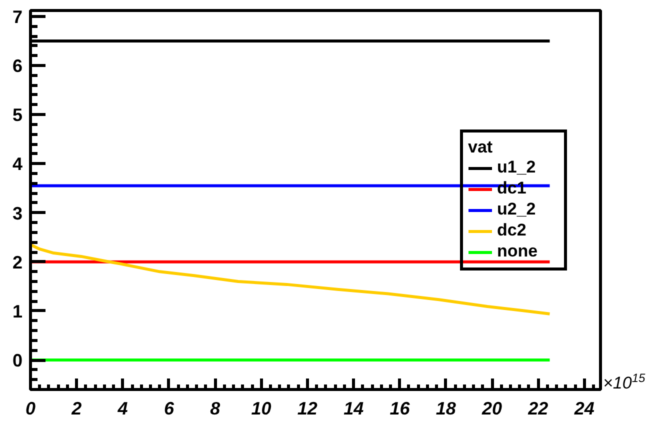 The image size is (651, 429). What do you see at coordinates (17, 16) in the screenshot?
I see `y-tick-label: 7` at bounding box center [17, 16].